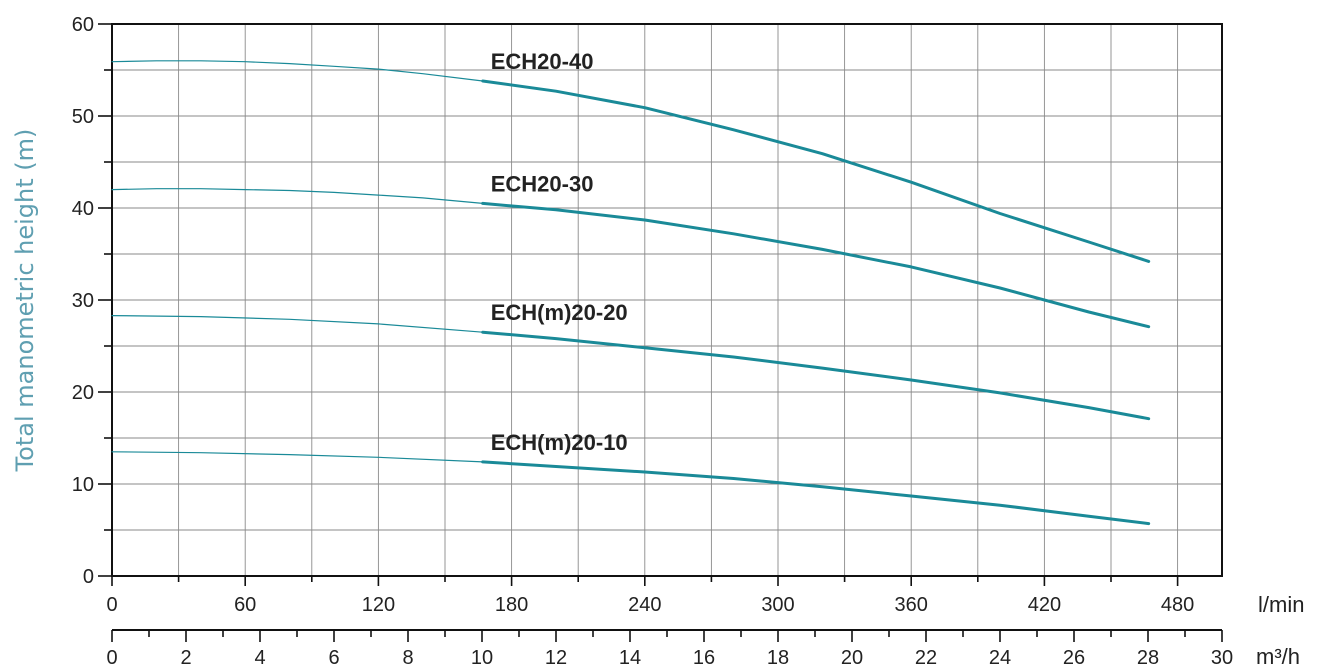  What do you see at coordinates (542, 61) in the screenshot?
I see `series-label: ECH20-40` at bounding box center [542, 61].